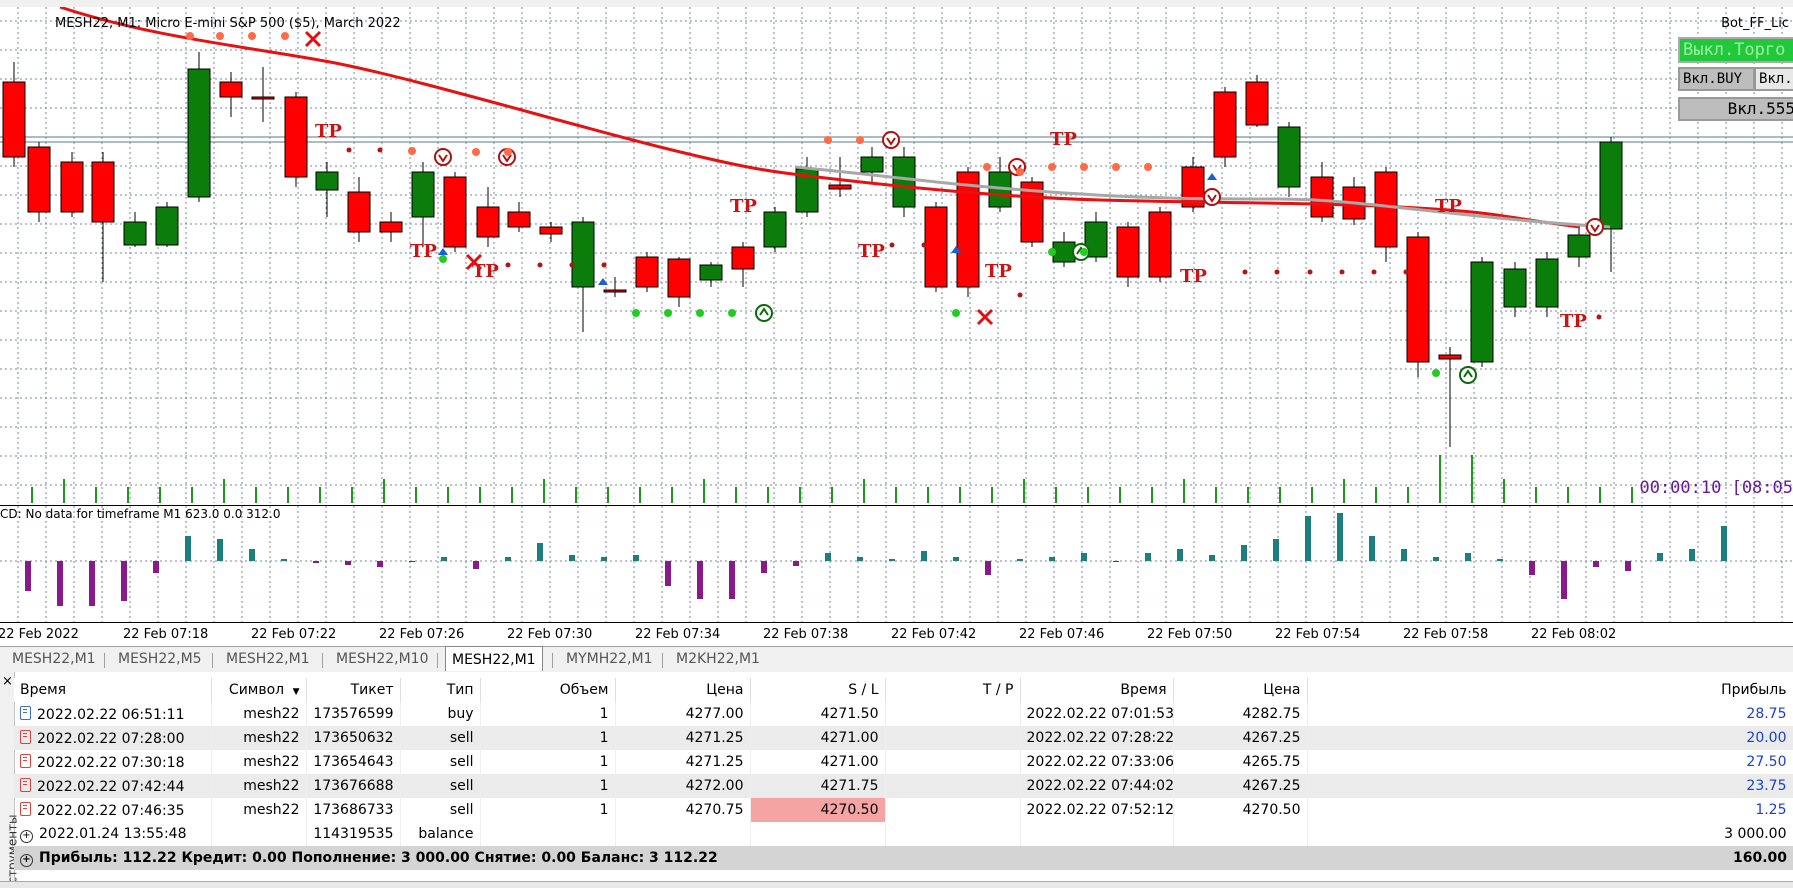  Describe the element at coordinates (1099, 810) in the screenshot. I see `cell-close_time-text: 2022.02.22 07:52:12` at that location.